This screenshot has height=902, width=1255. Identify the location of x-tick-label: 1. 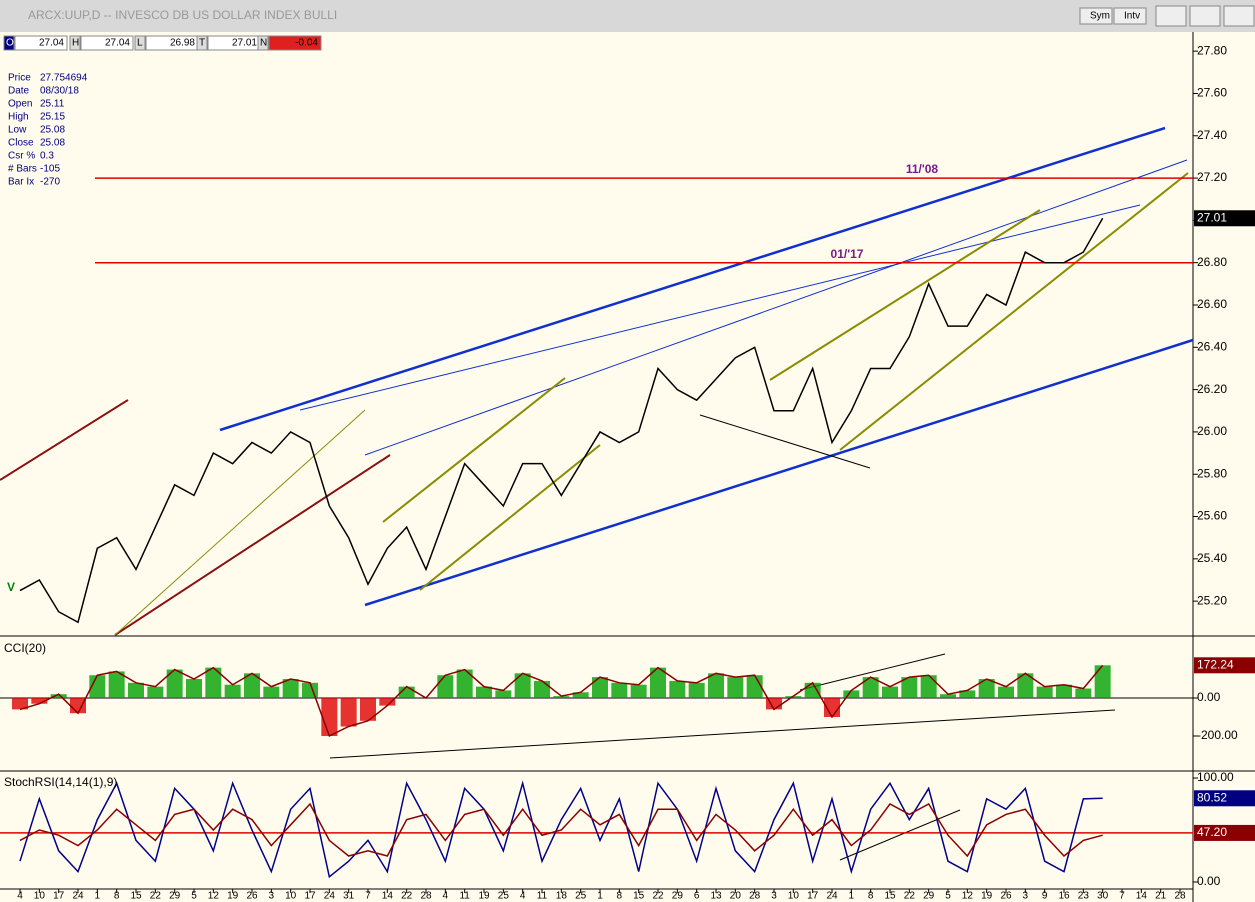
(600, 896).